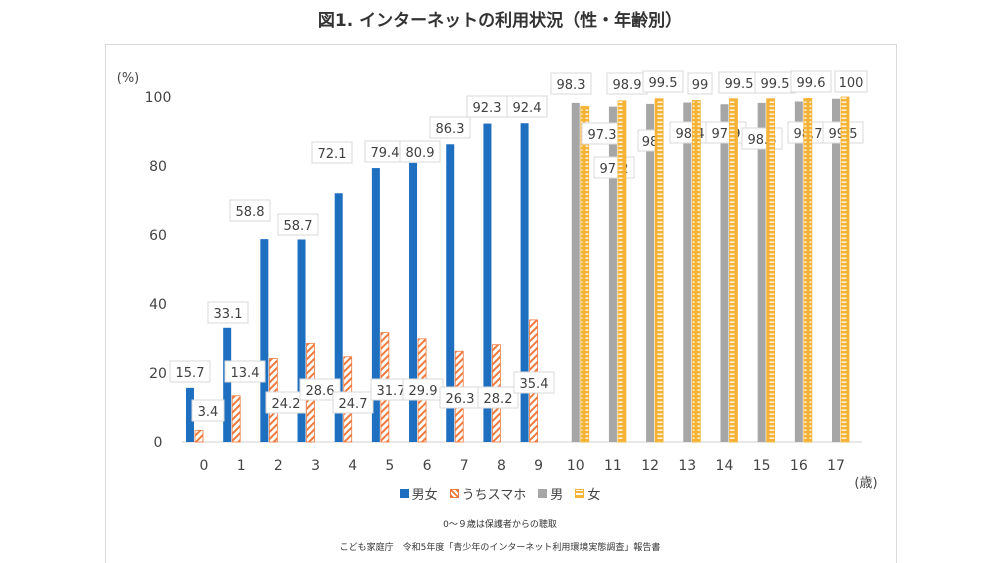 This screenshot has height=563, width=1000. Describe the element at coordinates (413, 302) in the screenshot. I see `bar-男女-6` at that location.